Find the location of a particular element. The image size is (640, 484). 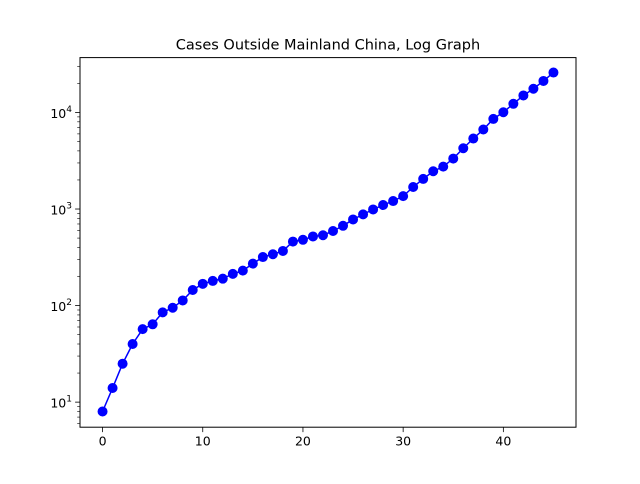

chart-title: Cases Outside Mainland China, Log Graph is located at coordinates (328, 46).